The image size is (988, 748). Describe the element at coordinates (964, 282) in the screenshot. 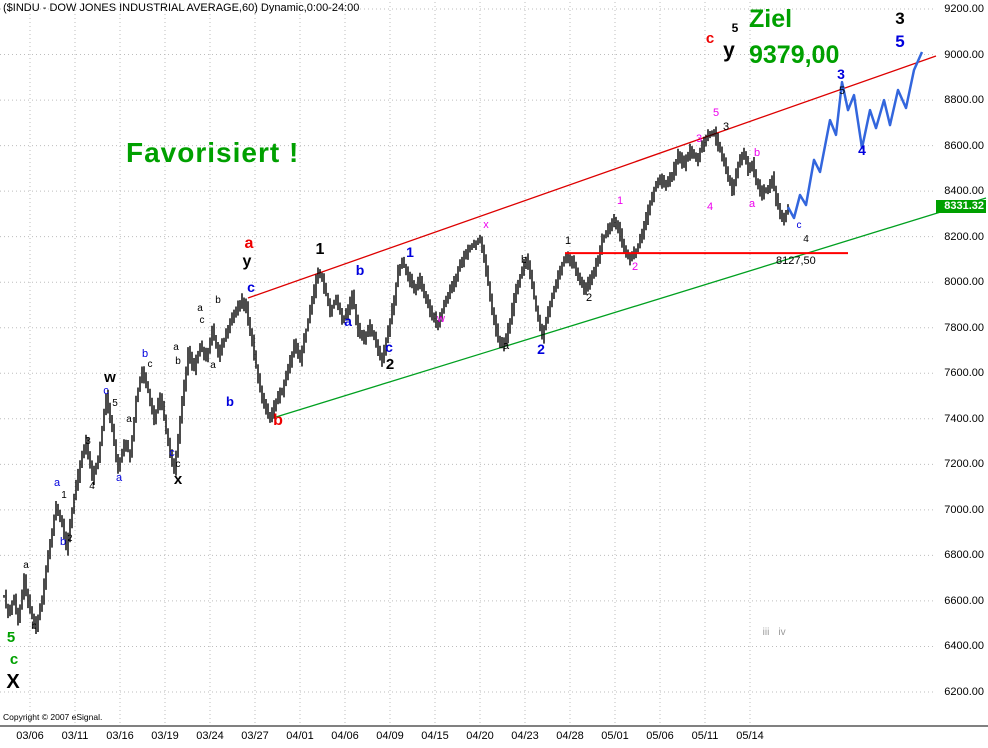

I see `price-tick-label: 8000.00` at that location.